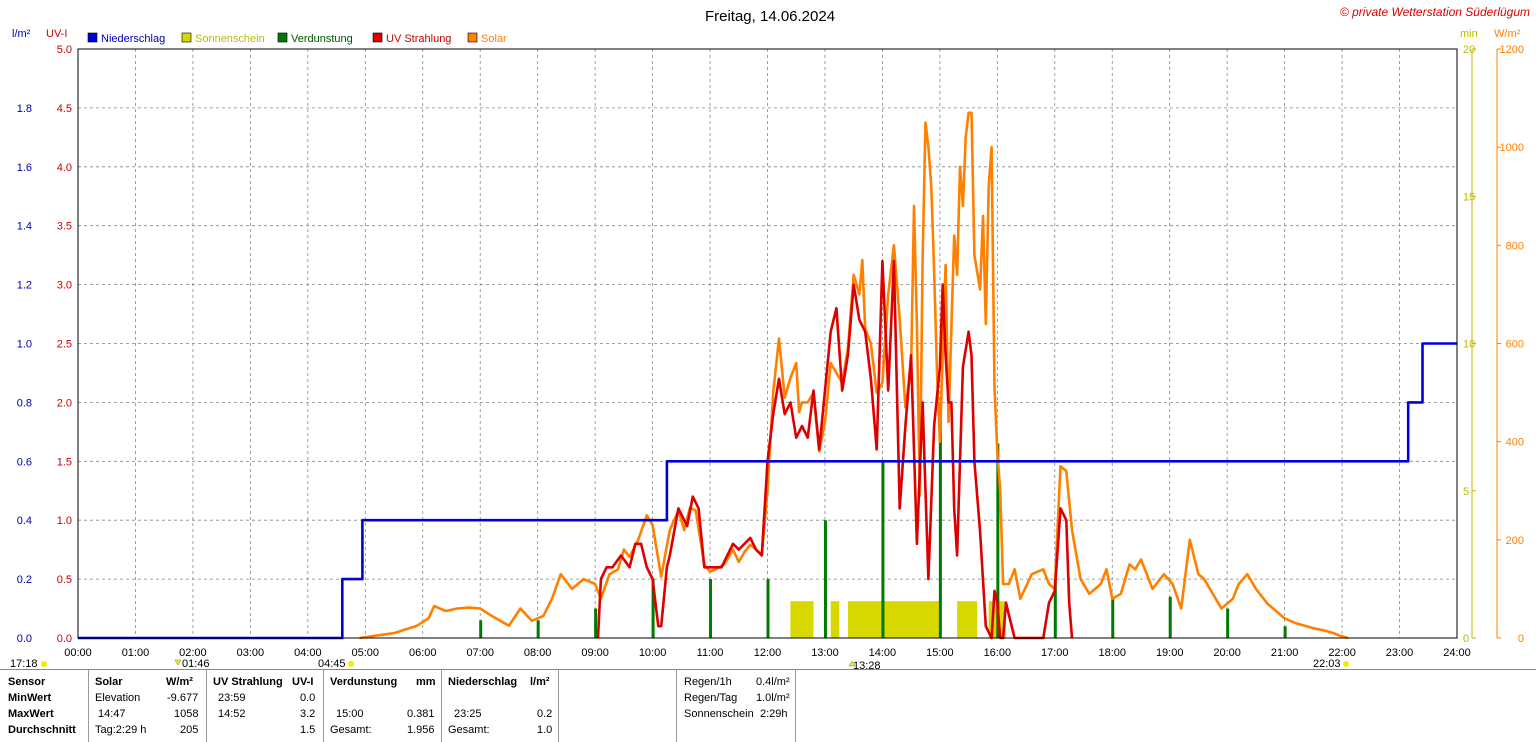 This screenshot has height=742, width=1536. Describe the element at coordinates (1400, 653) in the screenshot. I see `x-tick-label: 23:00` at that location.